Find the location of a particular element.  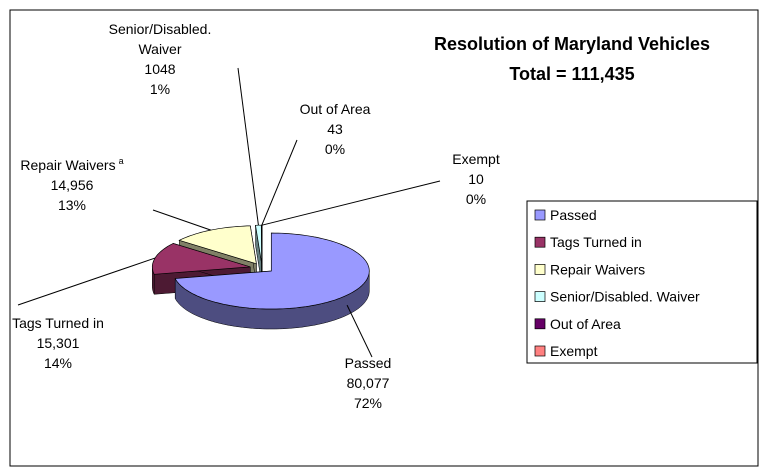

legend-label: Senior/Disabled. Waiver is located at coordinates (625, 297).